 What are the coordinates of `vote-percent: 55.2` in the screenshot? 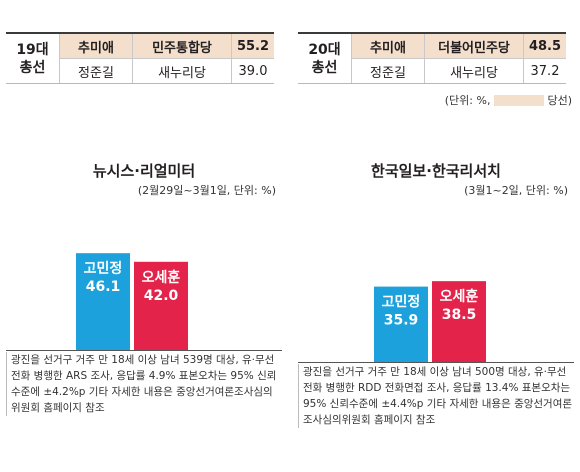 It's located at (252, 46).